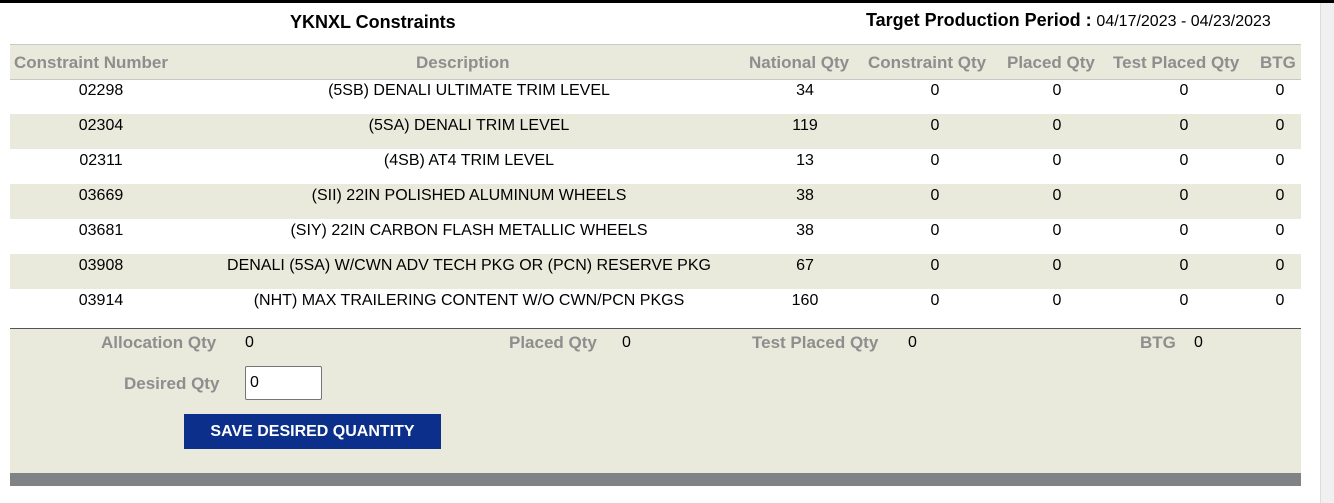  Describe the element at coordinates (805, 160) in the screenshot. I see `cell-national-qty: 13` at that location.